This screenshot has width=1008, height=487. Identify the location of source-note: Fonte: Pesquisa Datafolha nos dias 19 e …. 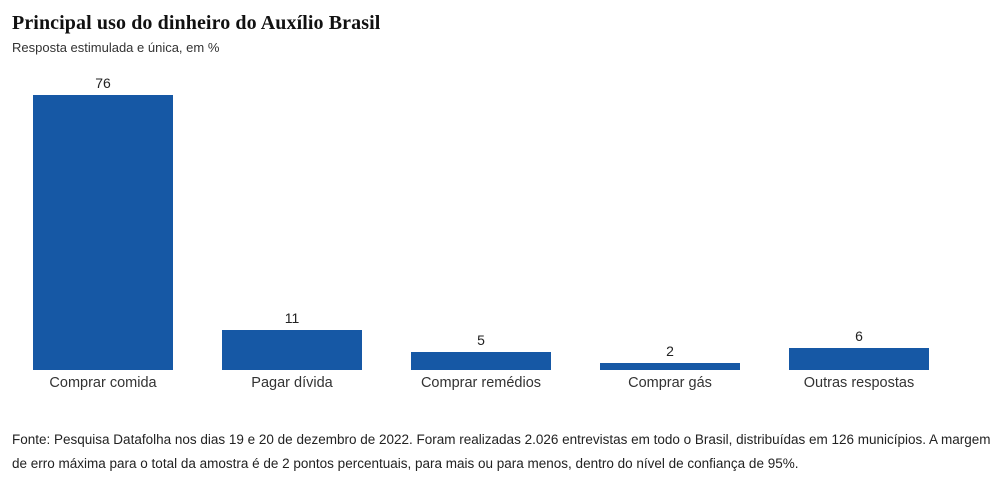
(501, 451).